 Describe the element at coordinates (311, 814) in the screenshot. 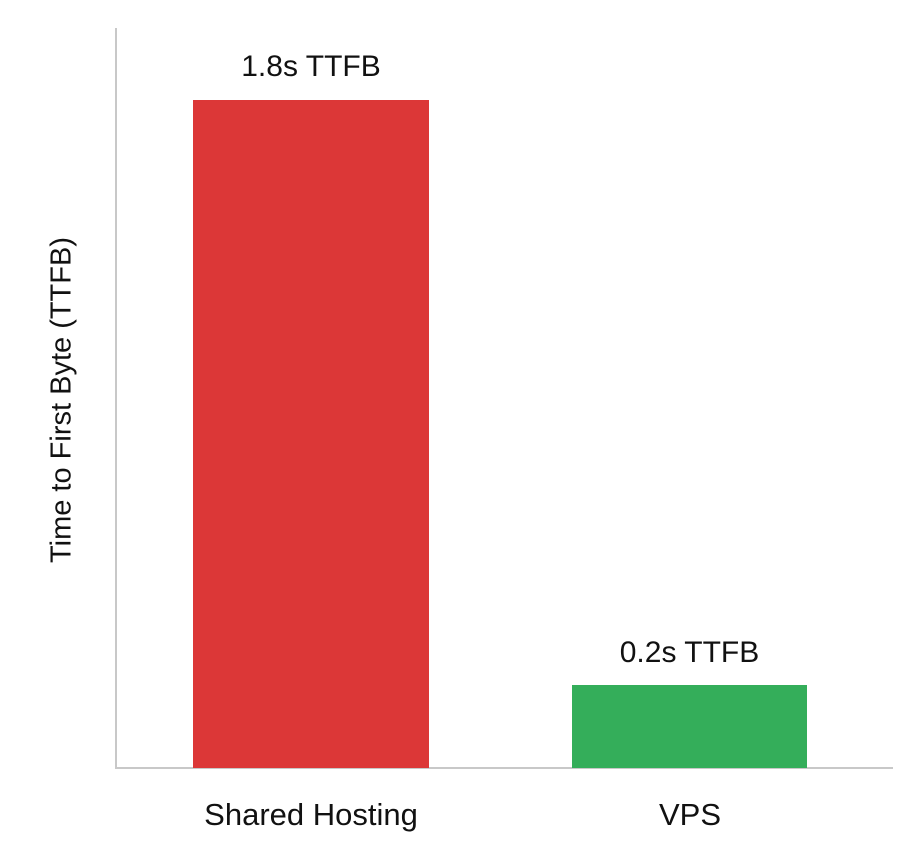

I see `x-tick-label-shared-hosting: Shared Hosting` at that location.